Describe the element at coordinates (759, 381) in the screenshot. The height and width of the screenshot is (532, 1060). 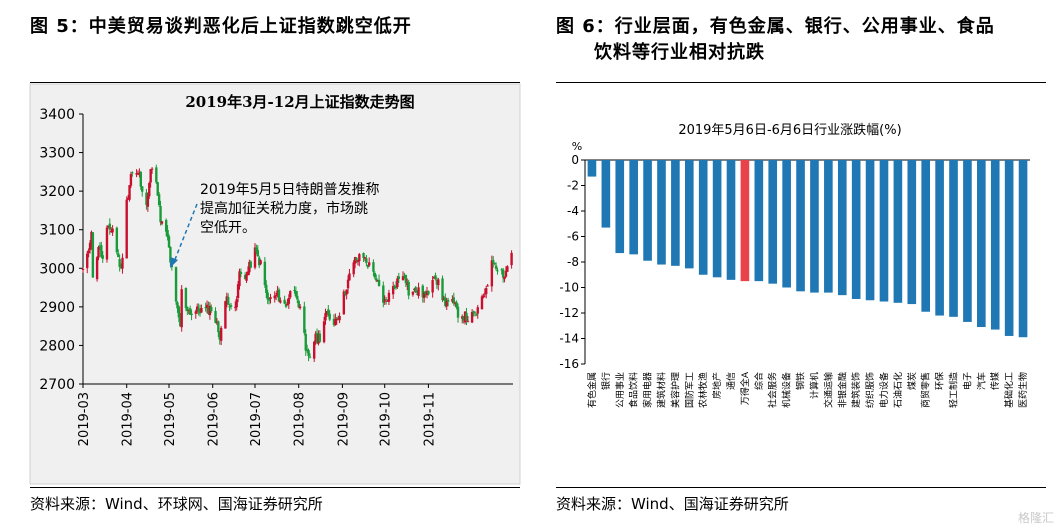
I see `category-label: 综合` at that location.